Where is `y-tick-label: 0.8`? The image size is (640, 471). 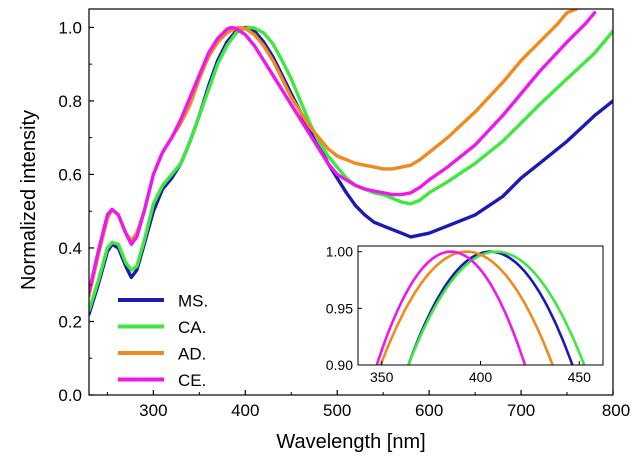
y-tick-label: 0.8 is located at coordinates (70, 101).